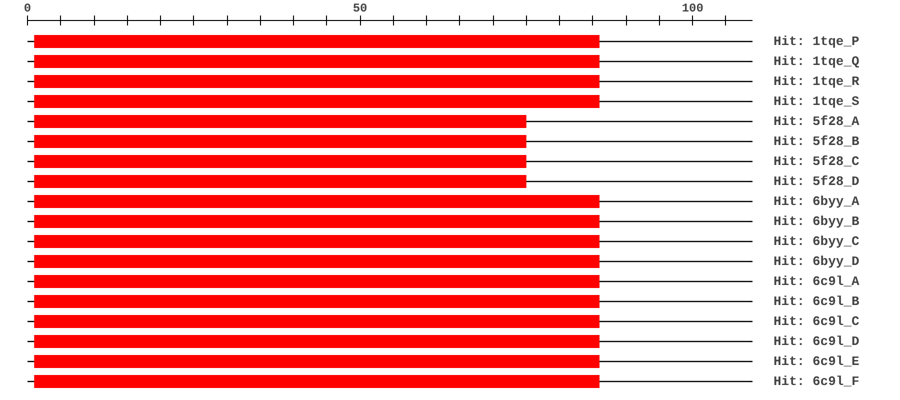 This screenshot has width=900, height=400. I want to click on x-tick-label: 100, so click(693, 9).